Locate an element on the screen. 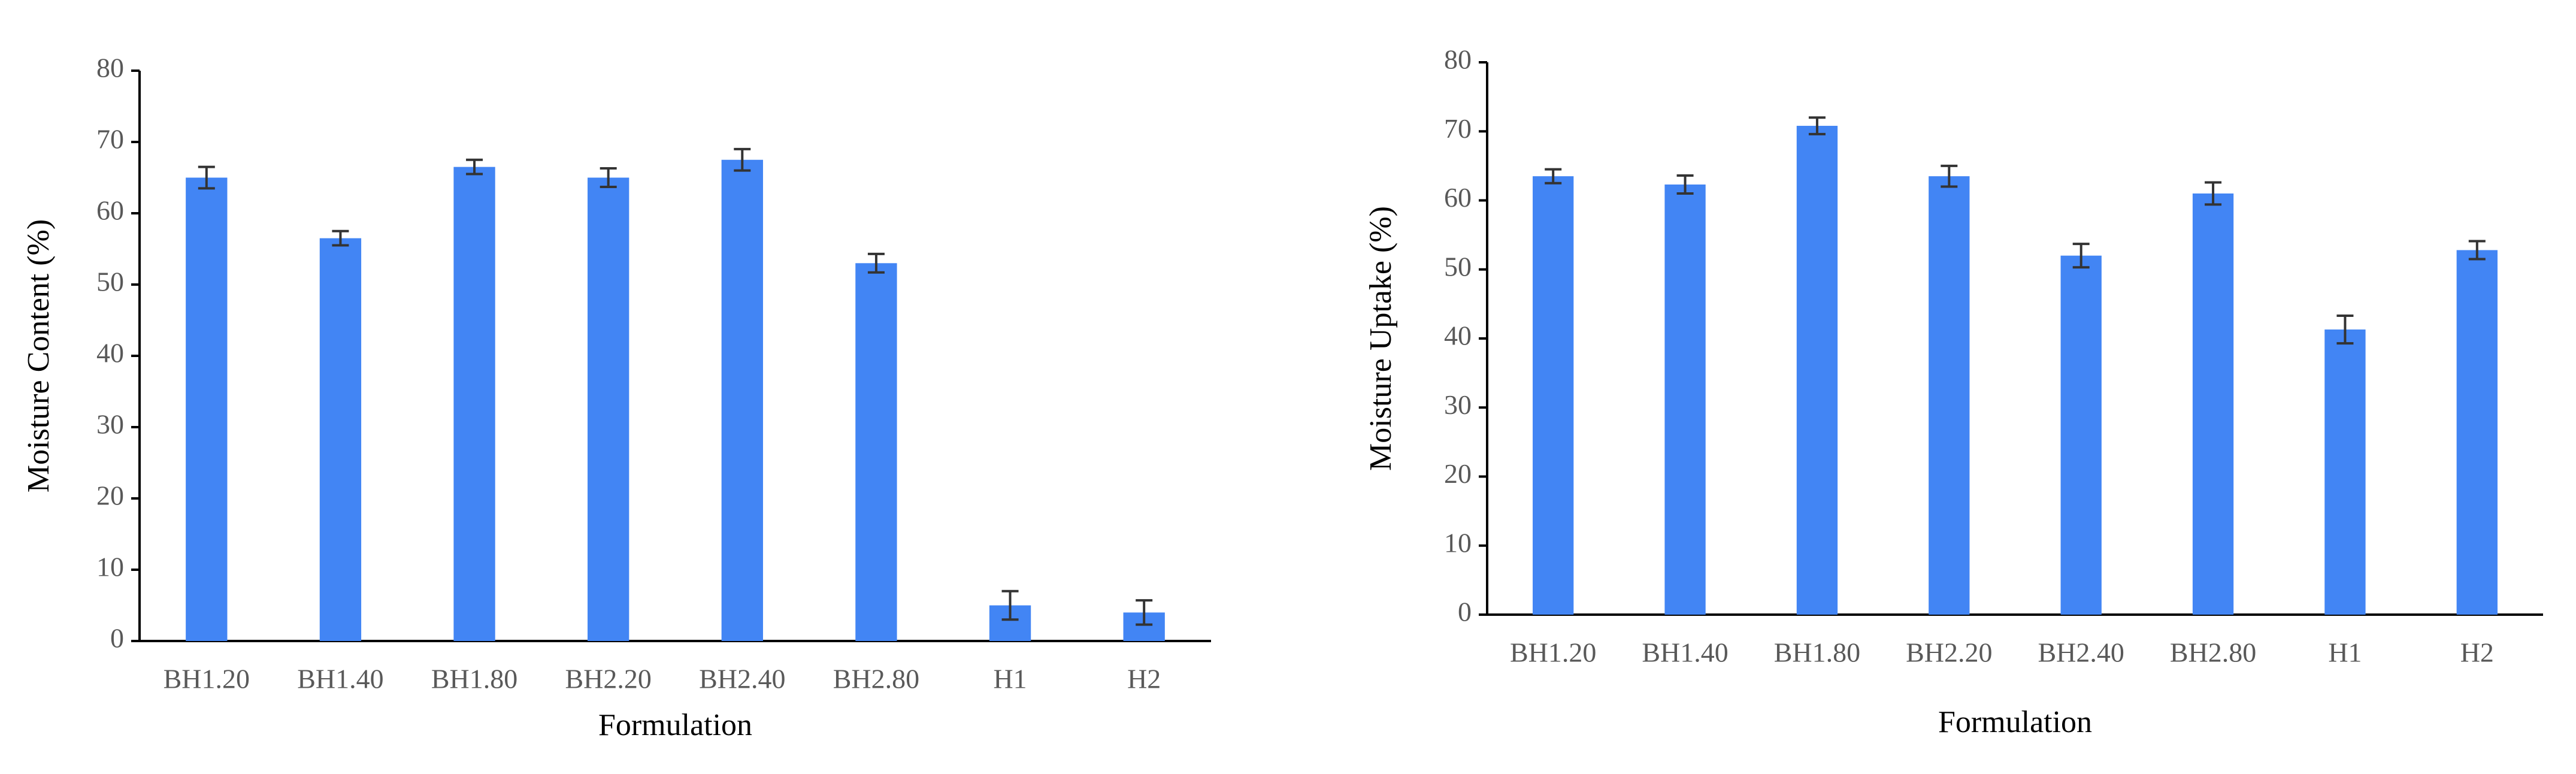 Image resolution: width=2576 pixels, height=774 pixels. y-axis-label: Moisture Content (%) is located at coordinates (39, 356).